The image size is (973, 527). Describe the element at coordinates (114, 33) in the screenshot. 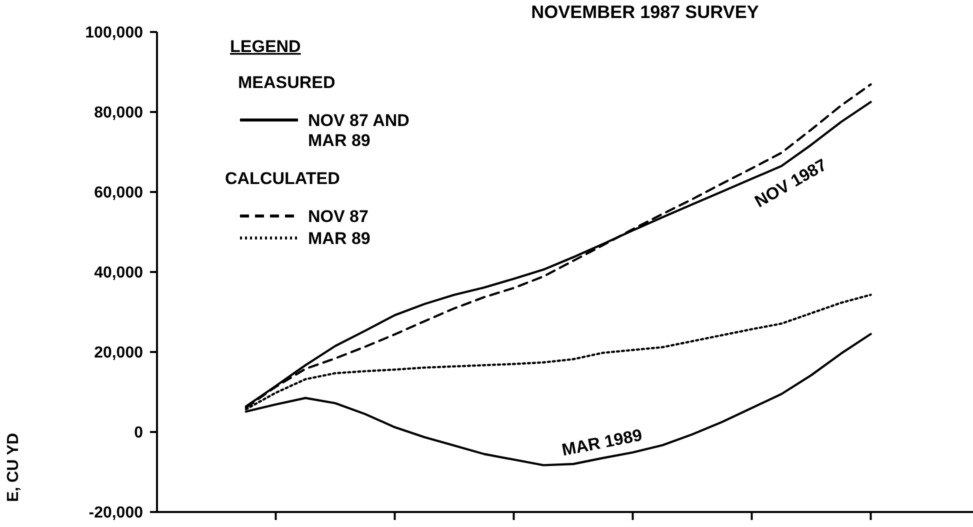

I see `y-tick-label: 100,000` at that location.